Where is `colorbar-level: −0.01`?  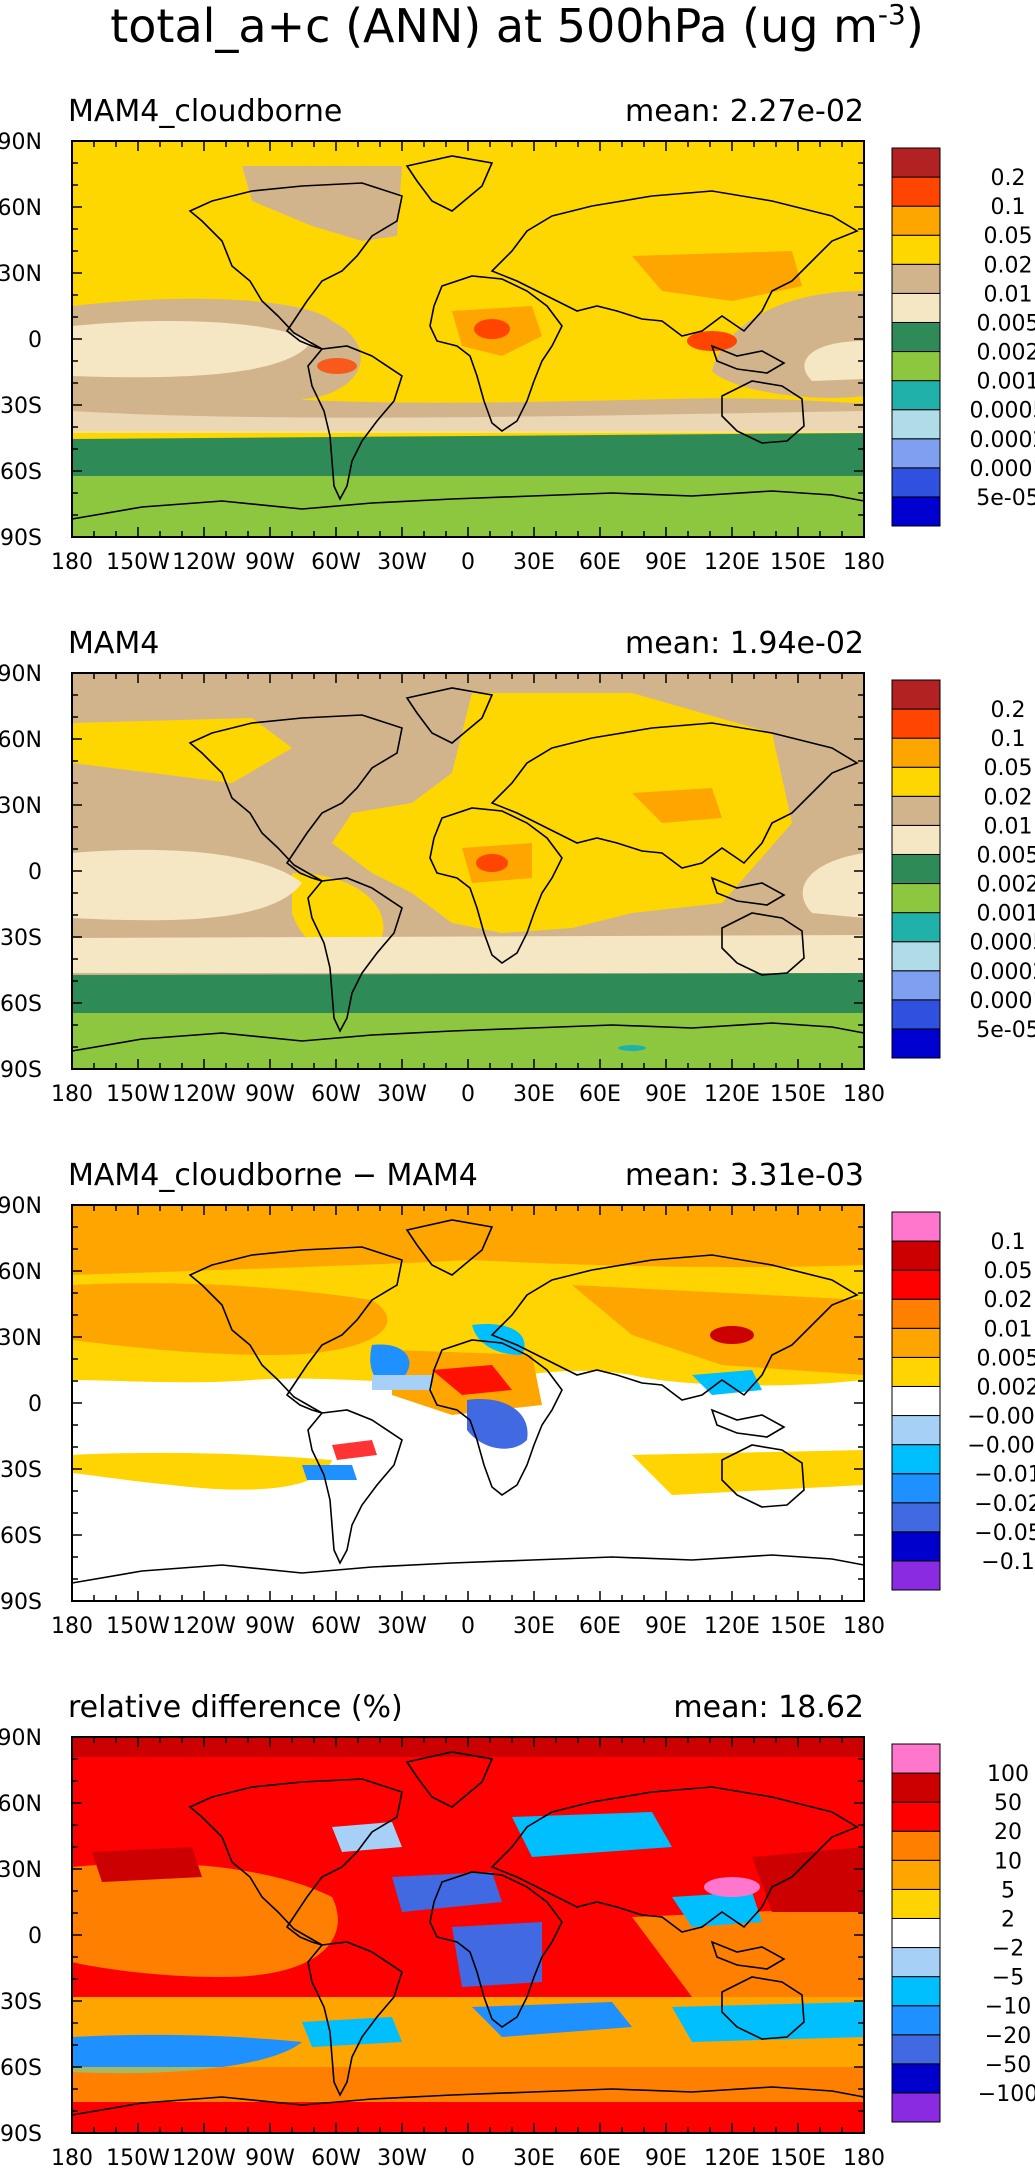 colorbar-level: −0.01 is located at coordinates (1004, 1475).